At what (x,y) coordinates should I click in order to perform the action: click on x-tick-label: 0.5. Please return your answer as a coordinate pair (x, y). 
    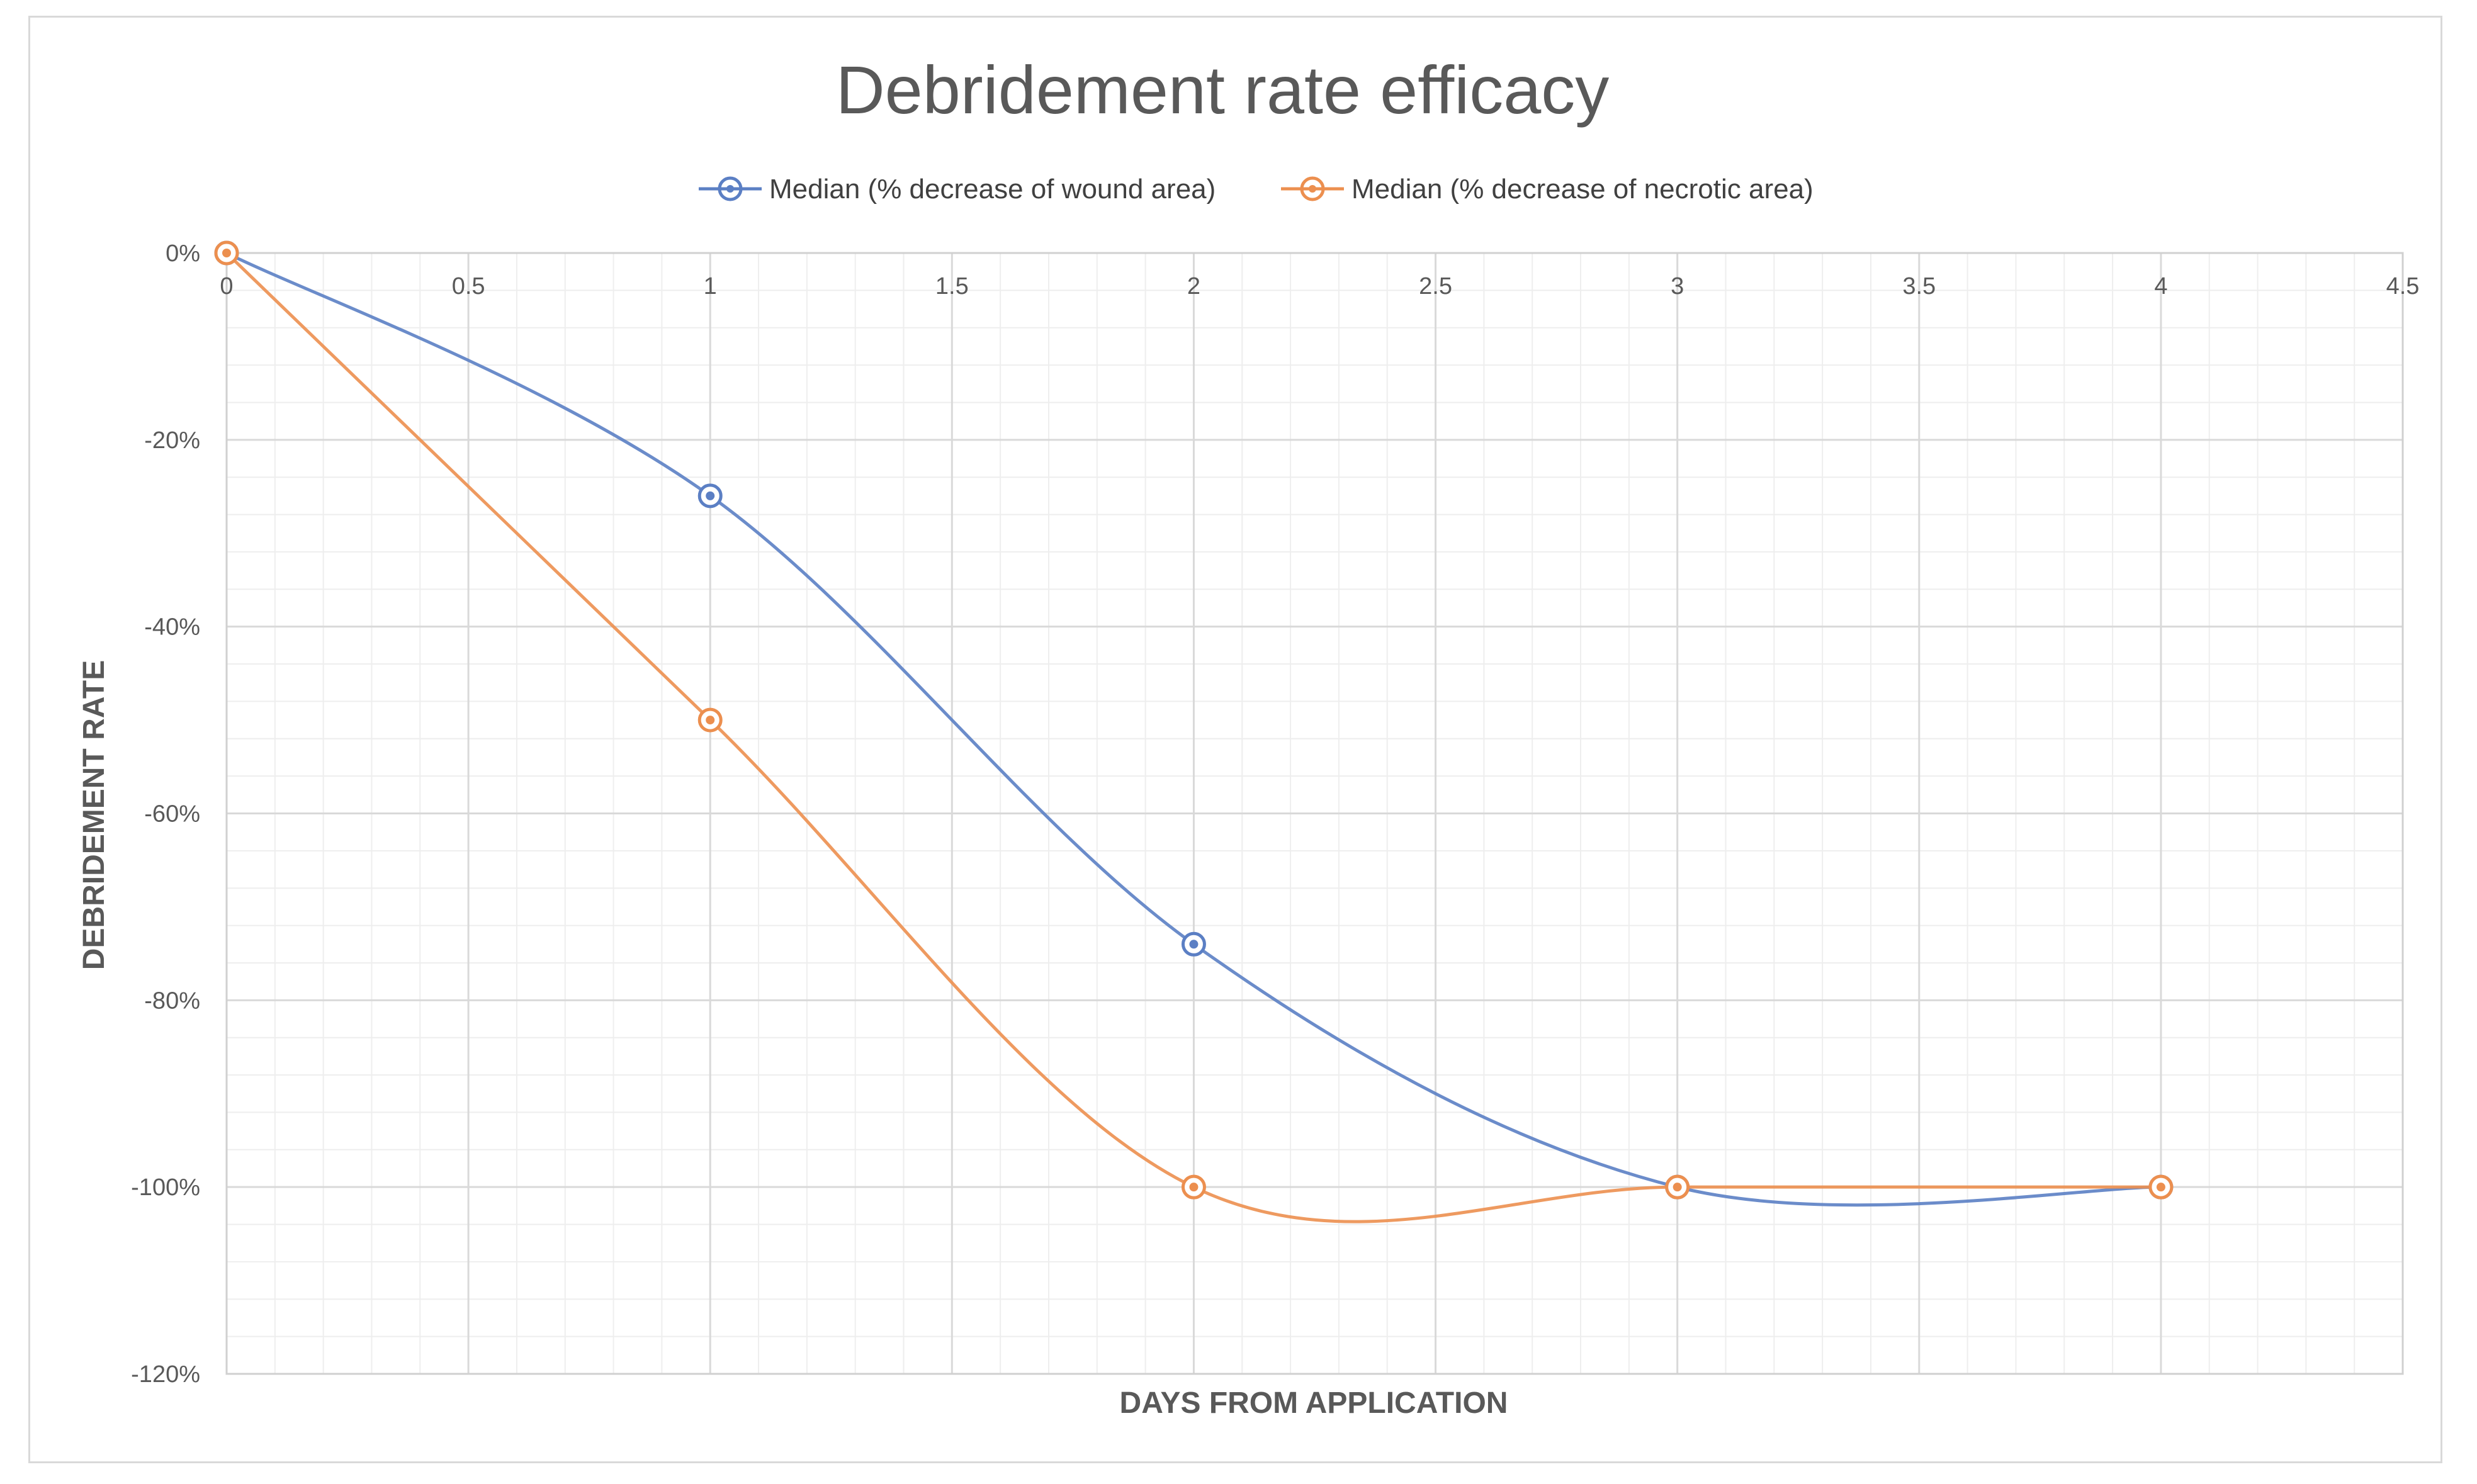
    Looking at the image, I should click on (468, 286).